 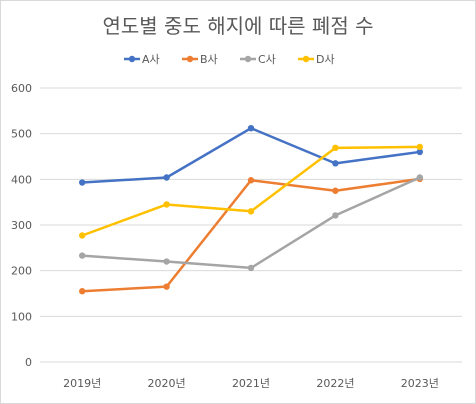 What do you see at coordinates (335, 383) in the screenshot?
I see `x-tick-label: 2022년` at bounding box center [335, 383].